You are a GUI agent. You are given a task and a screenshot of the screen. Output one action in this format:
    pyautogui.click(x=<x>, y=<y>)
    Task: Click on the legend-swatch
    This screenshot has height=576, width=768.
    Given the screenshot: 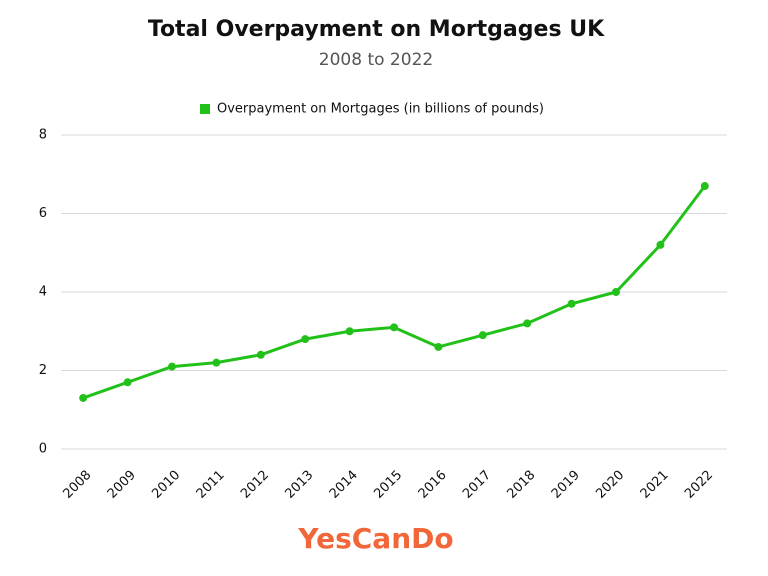 What is the action you would take?
    pyautogui.click(x=205, y=109)
    